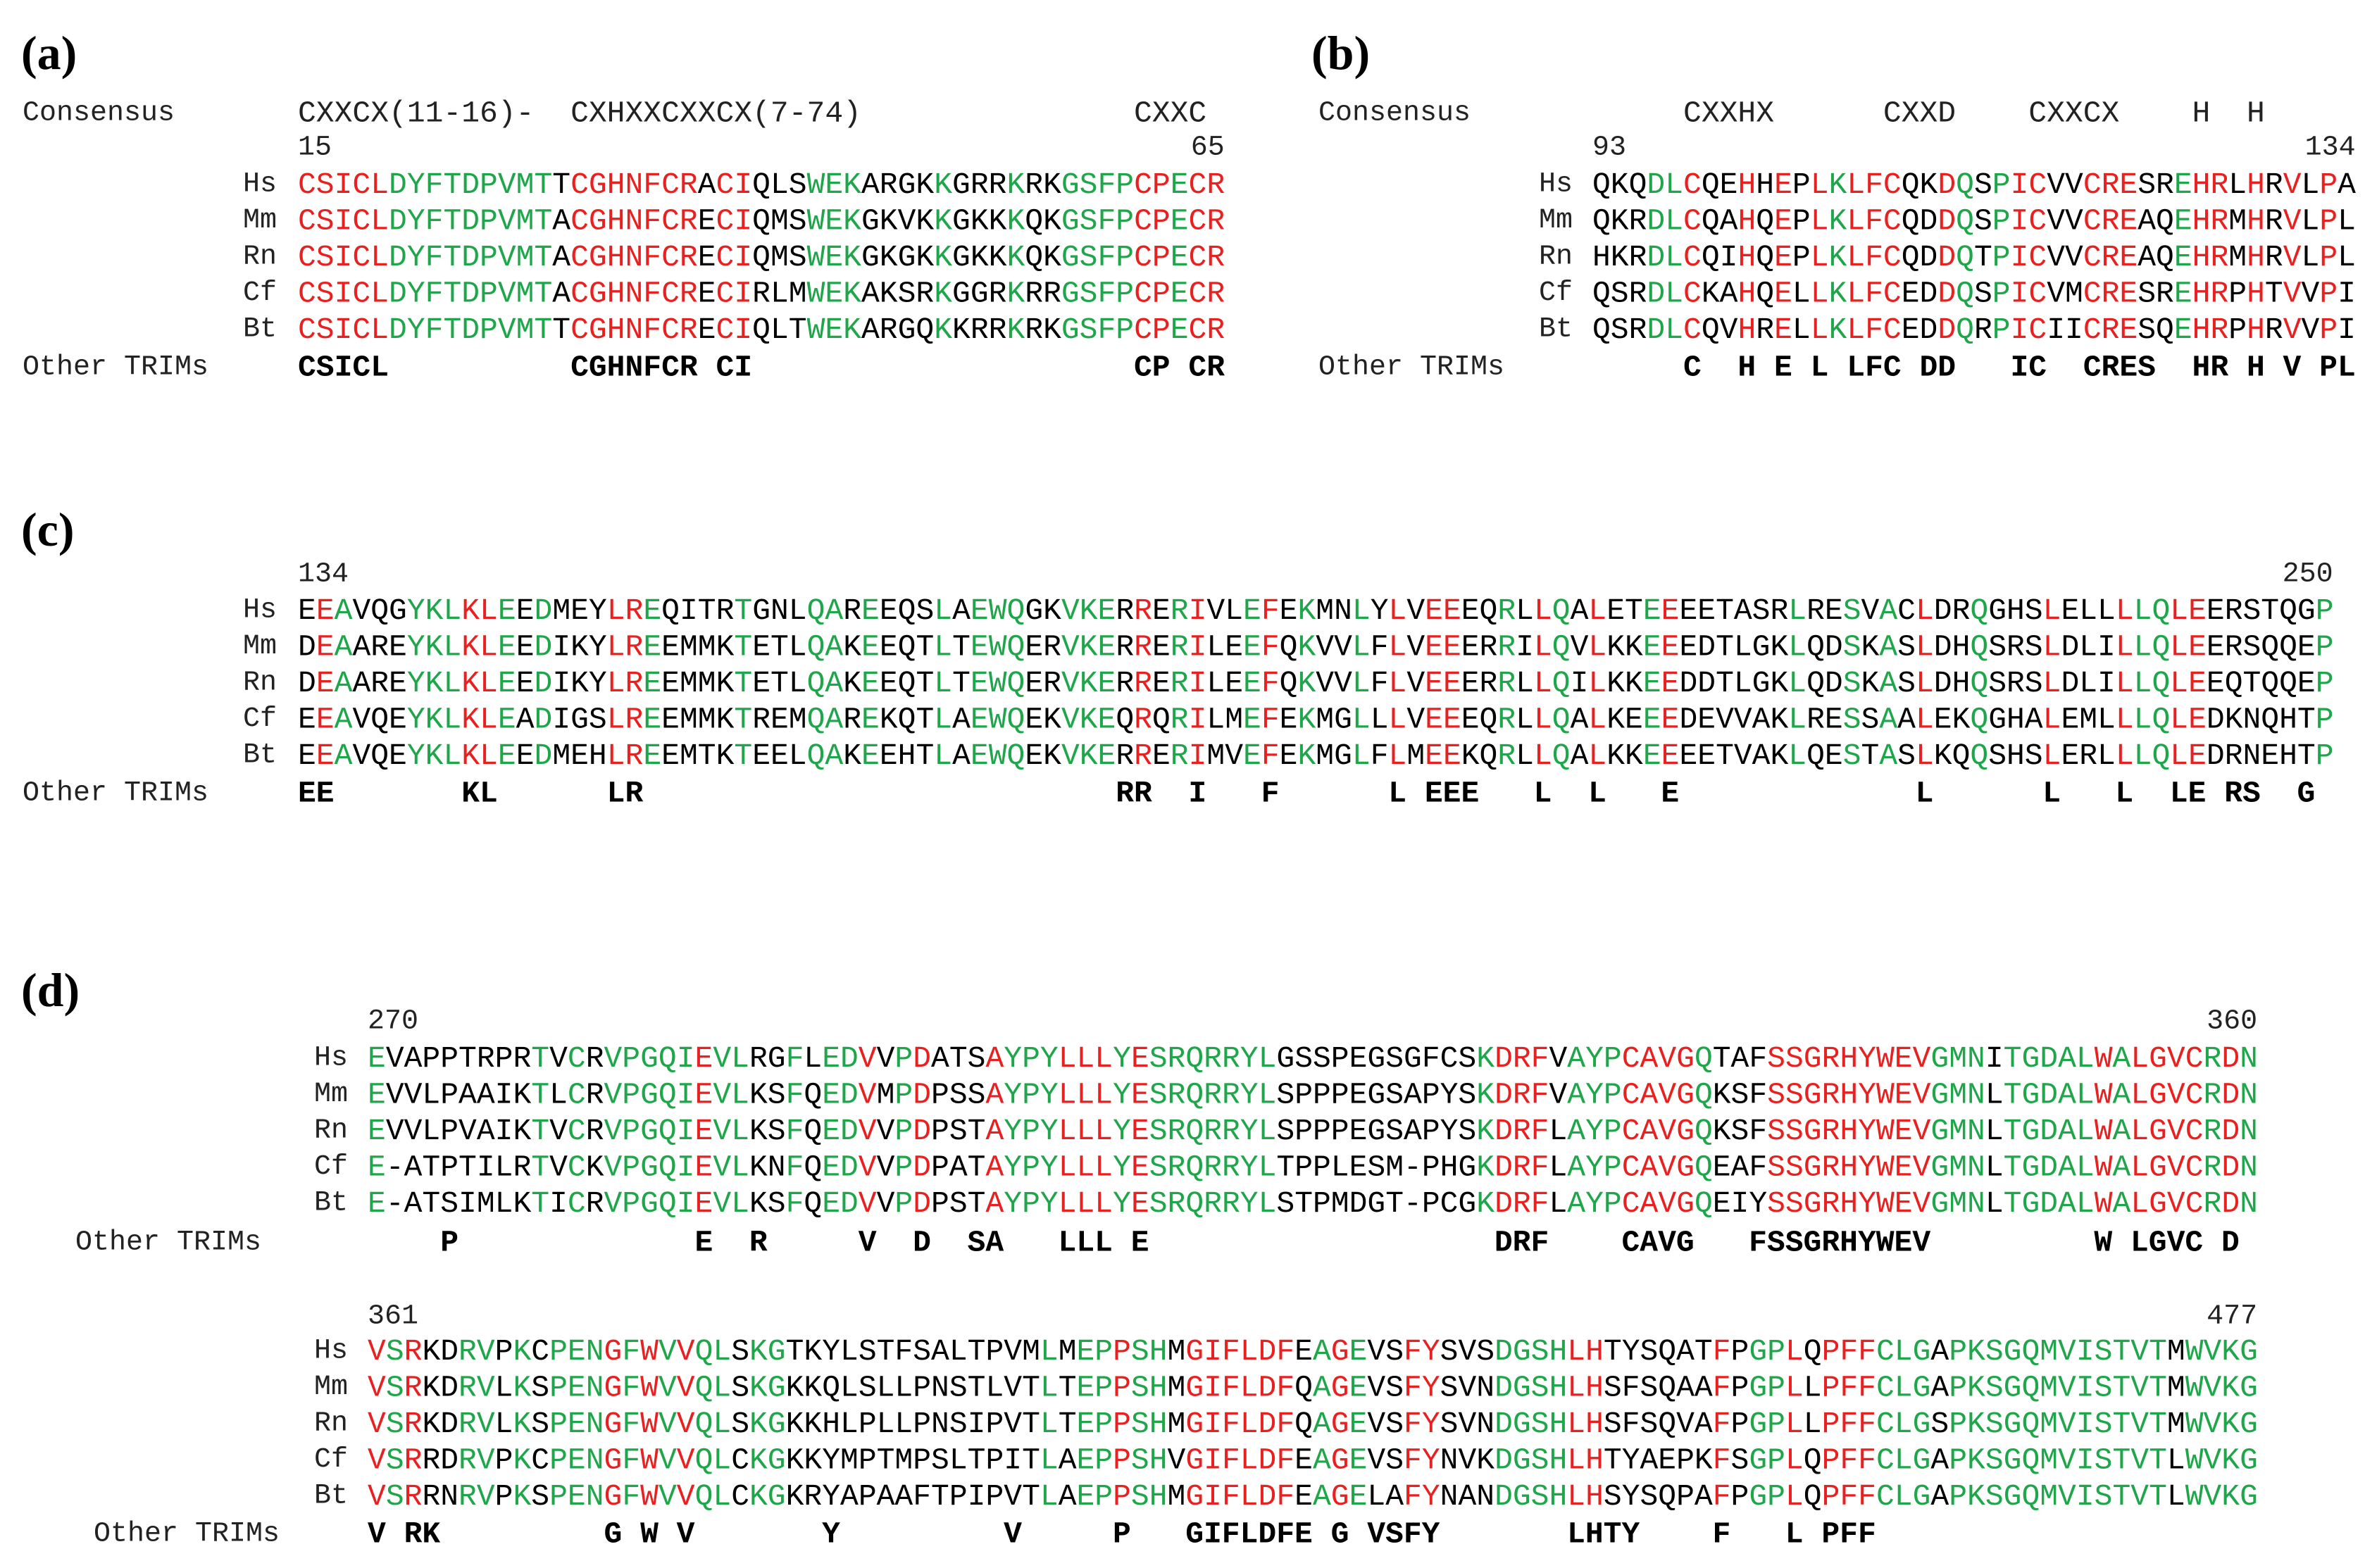 This screenshot has height=1568, width=2365. Describe the element at coordinates (1979, 646) in the screenshot. I see `residue-run: Q` at that location.